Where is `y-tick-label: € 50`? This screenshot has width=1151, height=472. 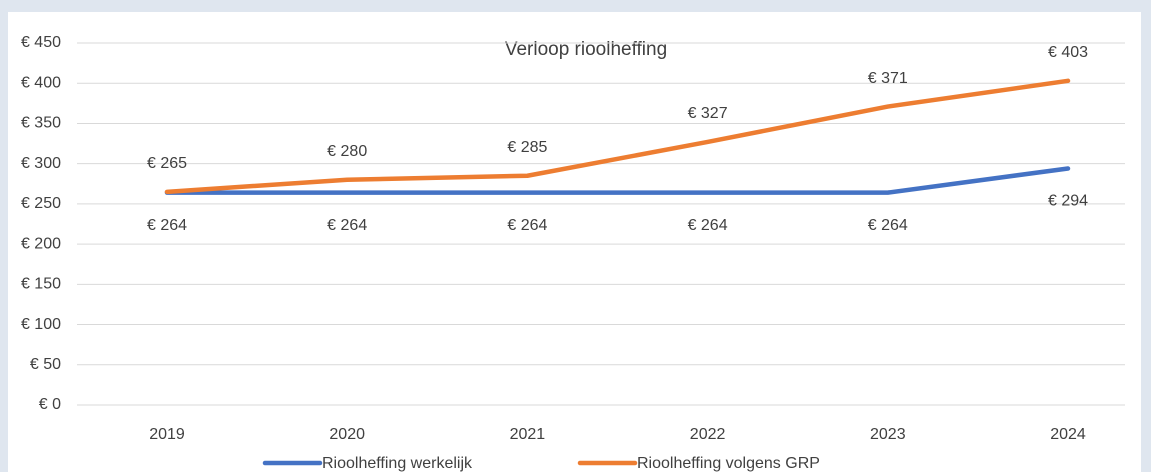
y-tick-label: € 50 is located at coordinates (45, 364).